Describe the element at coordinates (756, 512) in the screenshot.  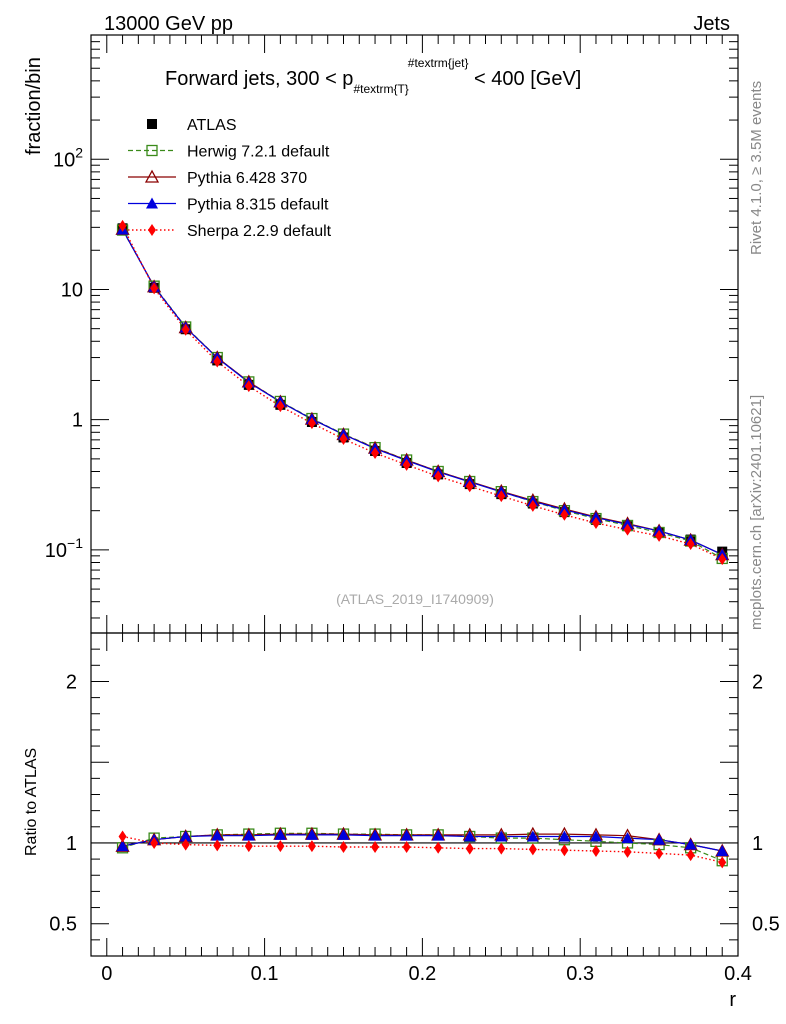
I see `mcplots-label: mcplots.cern.ch [arXiv:2401.10621]` at that location.